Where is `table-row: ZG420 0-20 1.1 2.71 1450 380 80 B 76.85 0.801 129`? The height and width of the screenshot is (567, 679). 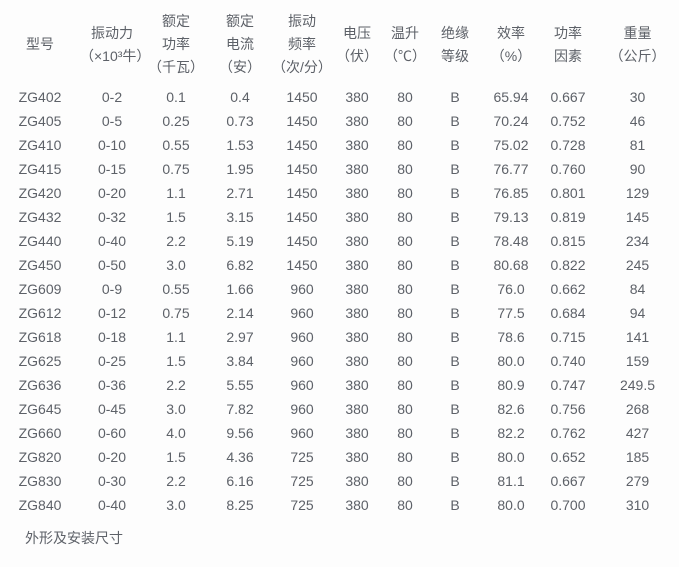 table-row: ZG420 0-20 1.1 2.71 1450 380 80 B 76.85 0.801 129 is located at coordinates (339, 193).